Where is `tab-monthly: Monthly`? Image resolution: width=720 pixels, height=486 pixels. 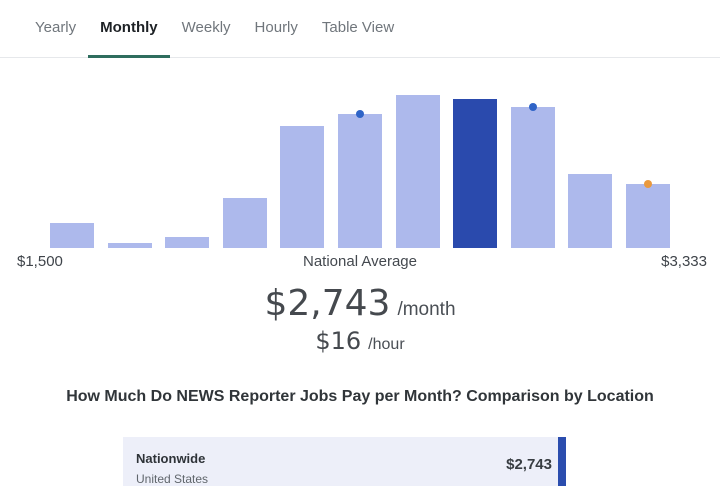 tab-monthly: Monthly is located at coordinates (129, 29).